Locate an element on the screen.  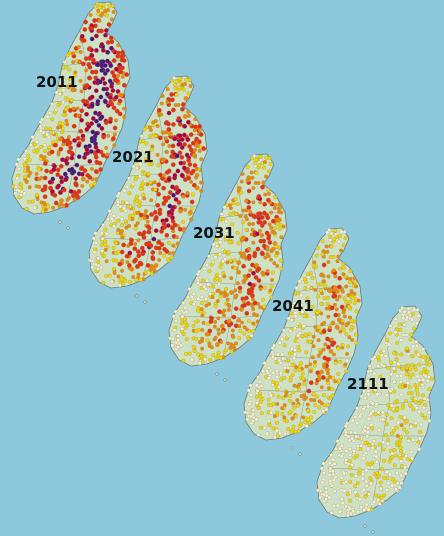
island is located at coordinates (217, 374).